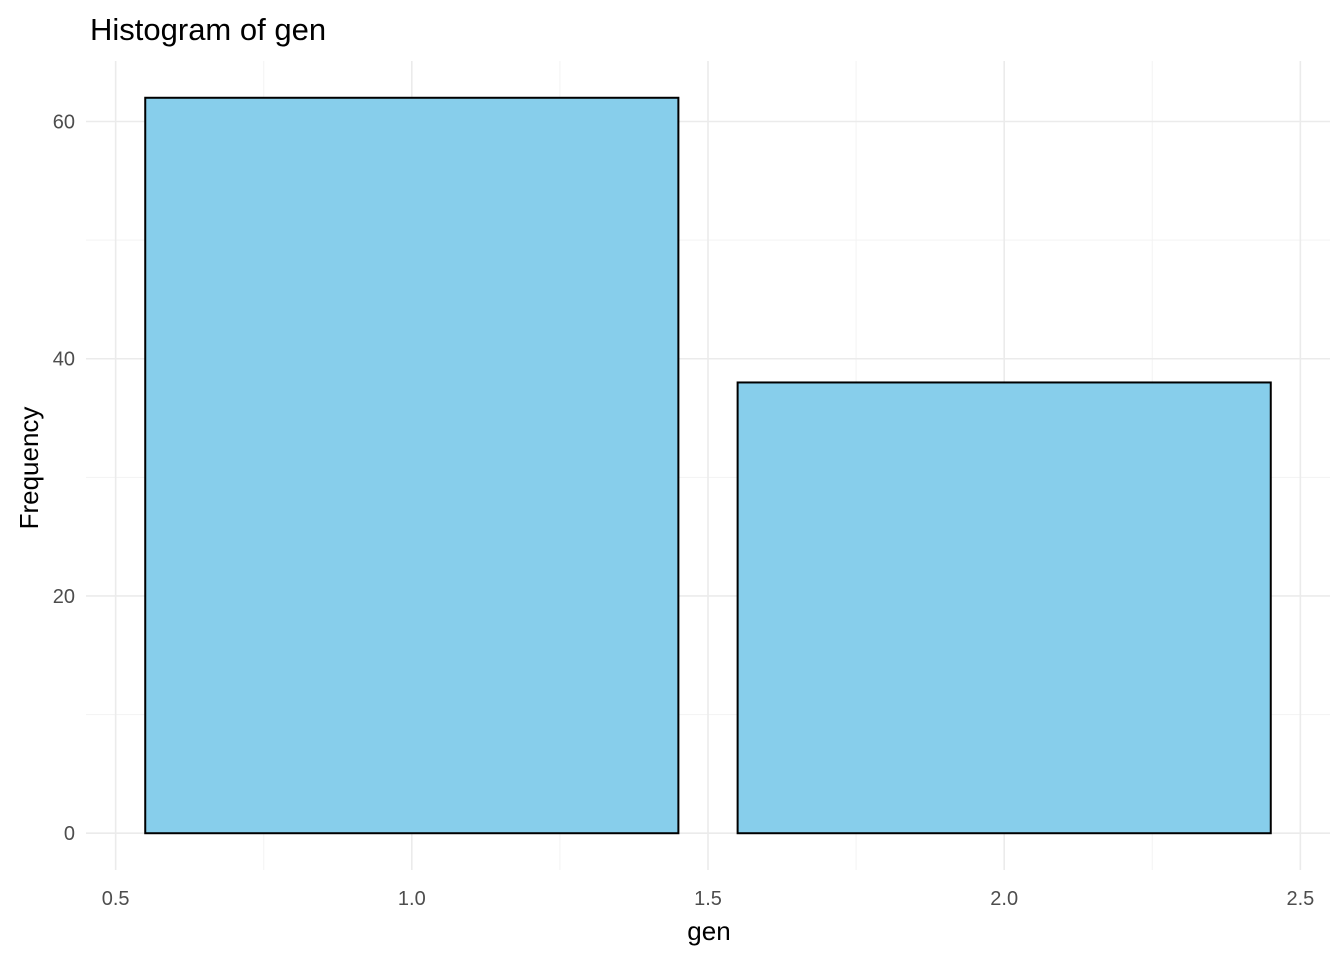 Image resolution: width=1344 pixels, height=960 pixels. What do you see at coordinates (412, 899) in the screenshot?
I see `x-tick-label: 1.0` at bounding box center [412, 899].